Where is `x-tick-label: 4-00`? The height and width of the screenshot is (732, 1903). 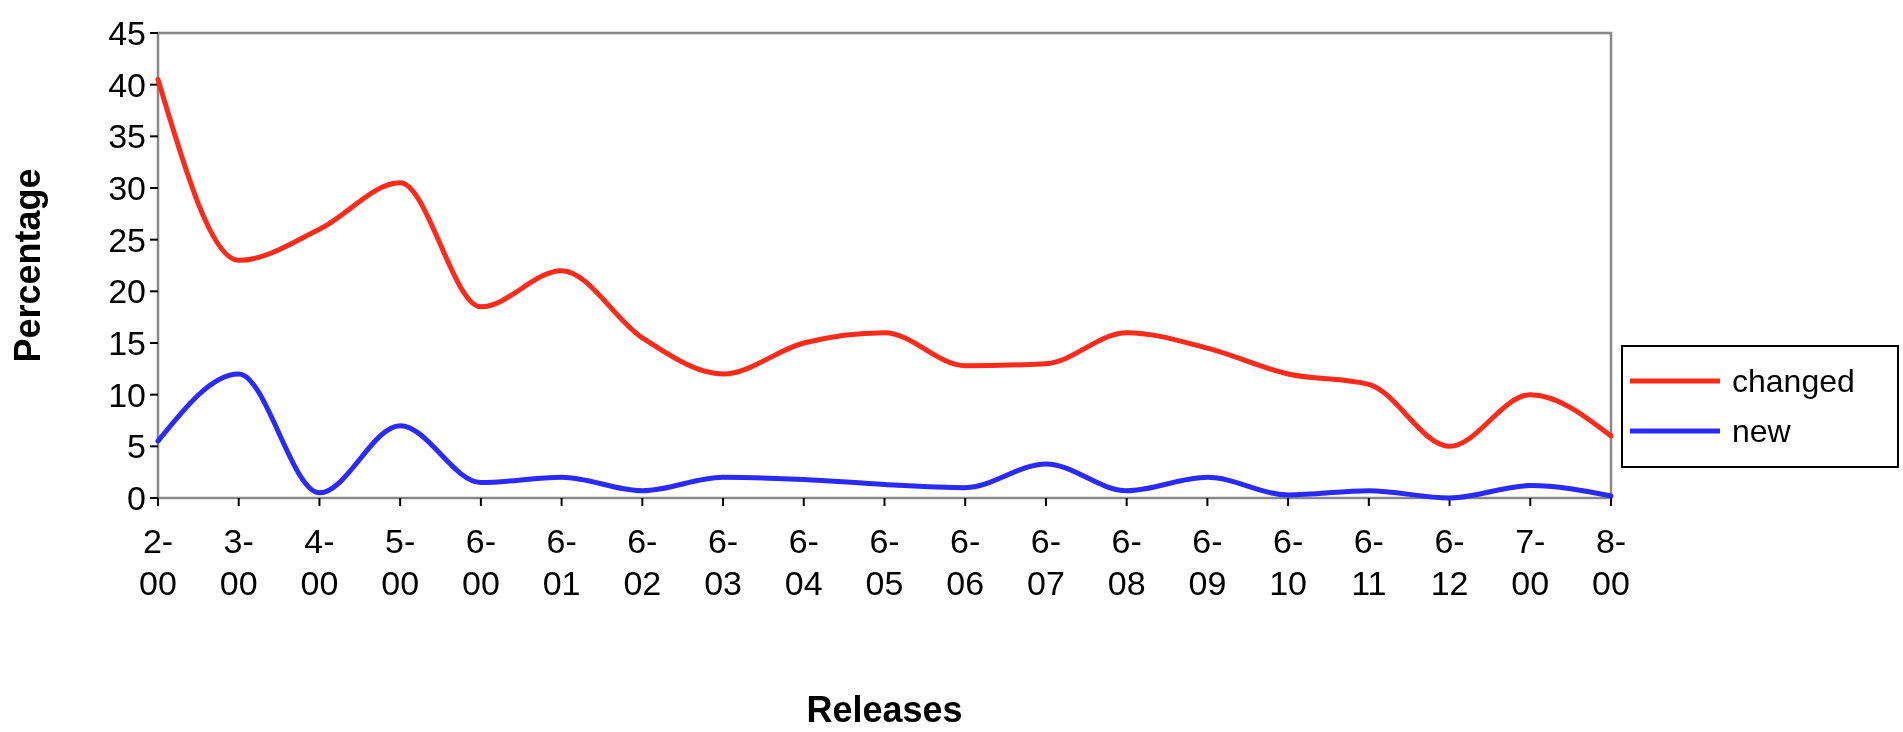
x-tick-label: 4-00 is located at coordinates (319, 562).